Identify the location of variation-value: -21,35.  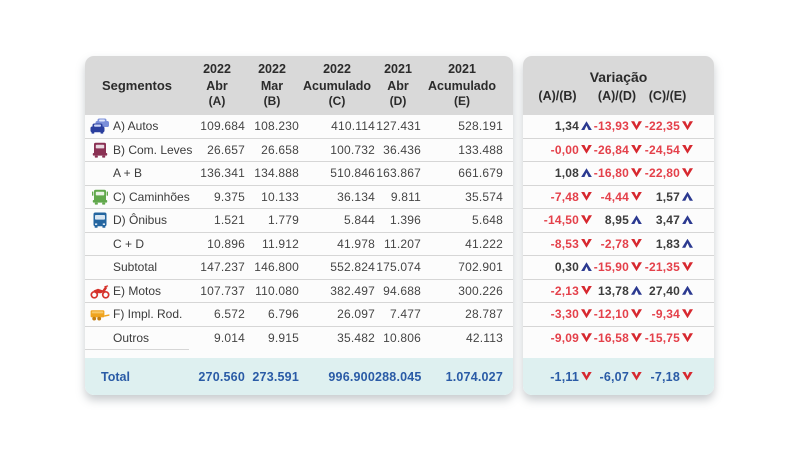
(662, 267).